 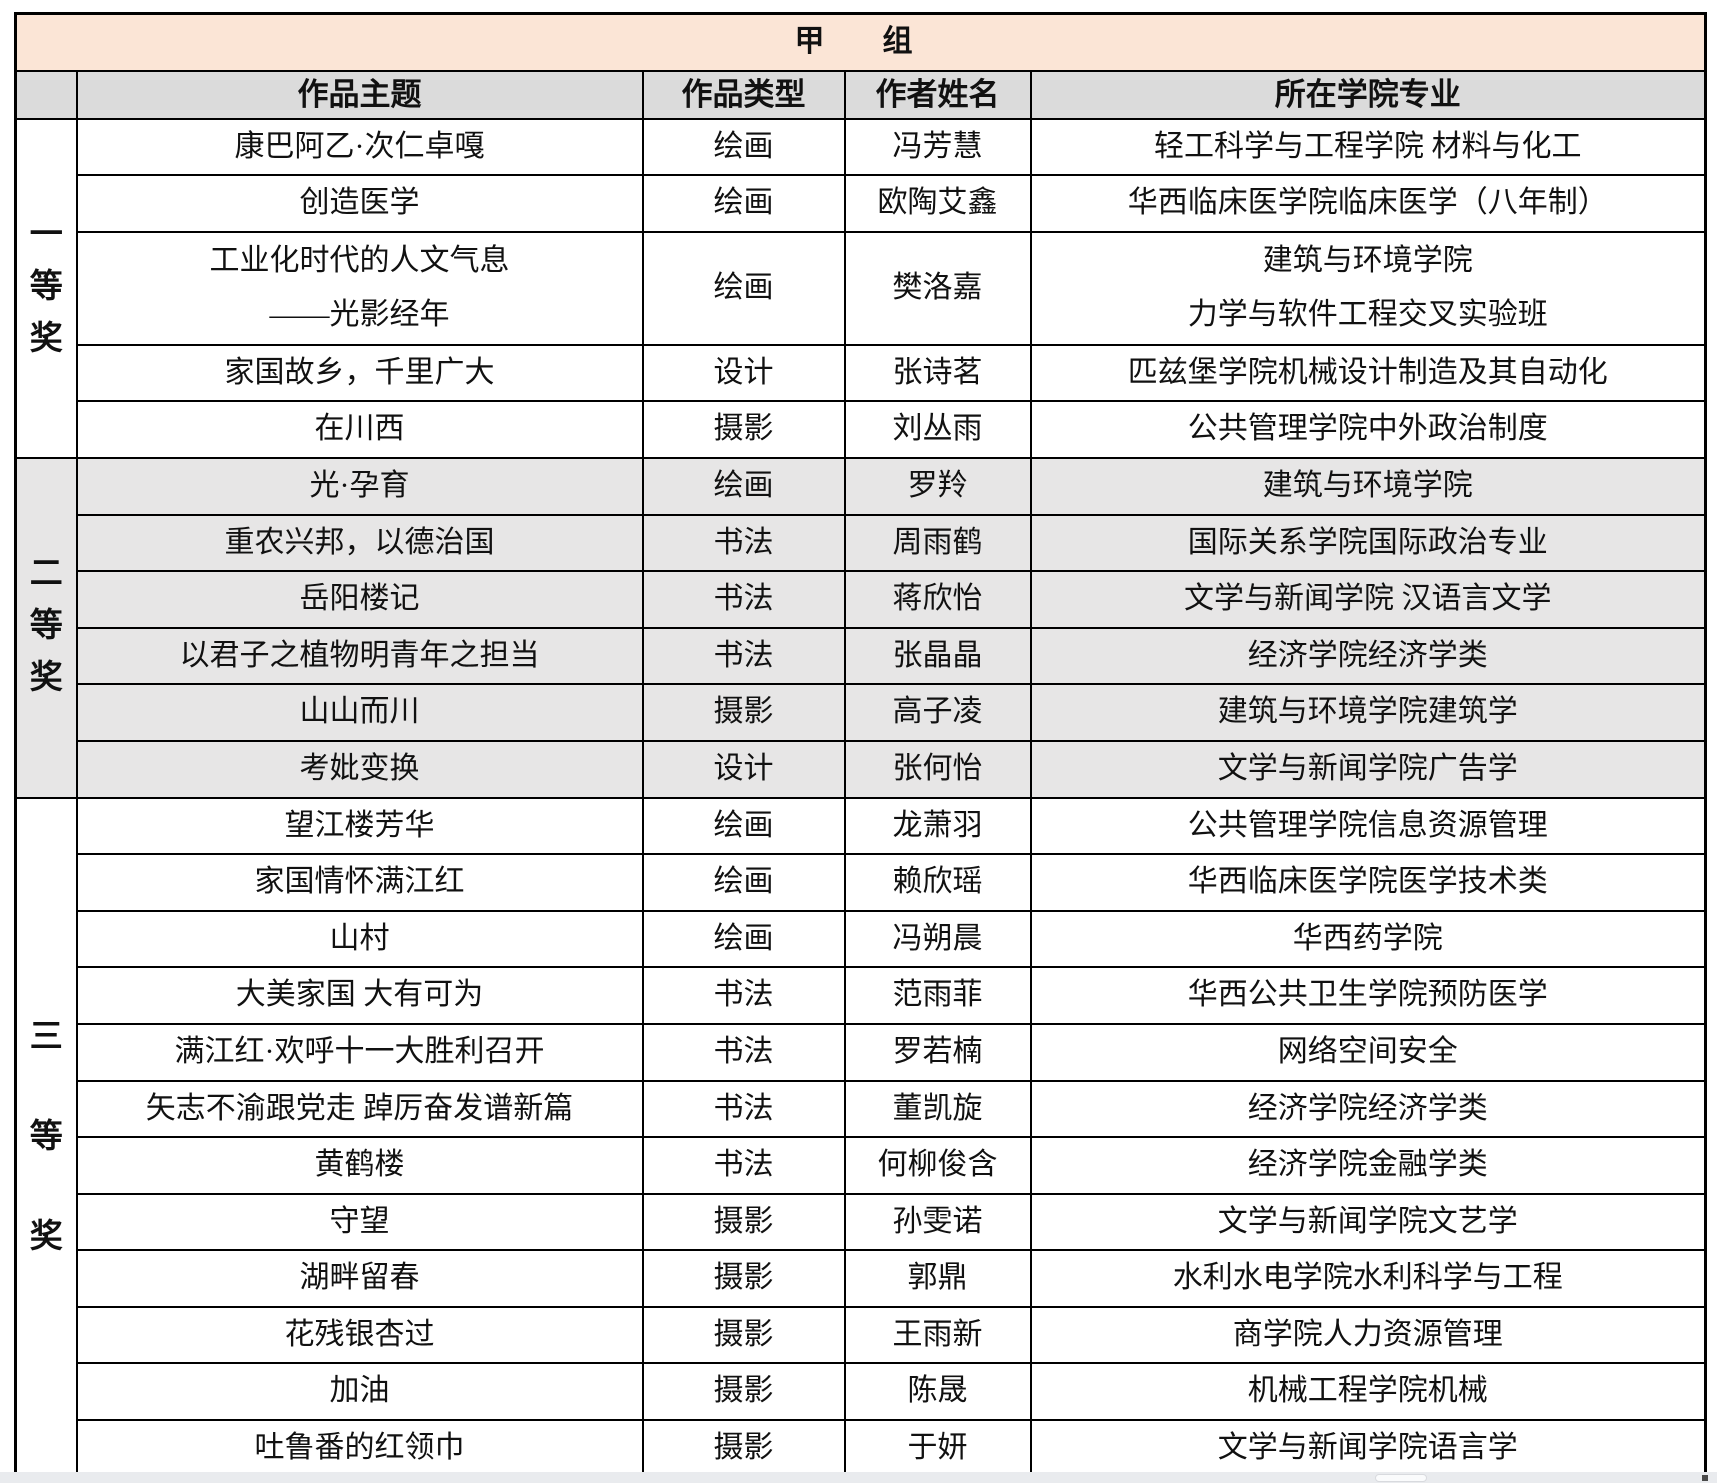 I want to click on table-title: 甲 组, so click(x=860, y=42).